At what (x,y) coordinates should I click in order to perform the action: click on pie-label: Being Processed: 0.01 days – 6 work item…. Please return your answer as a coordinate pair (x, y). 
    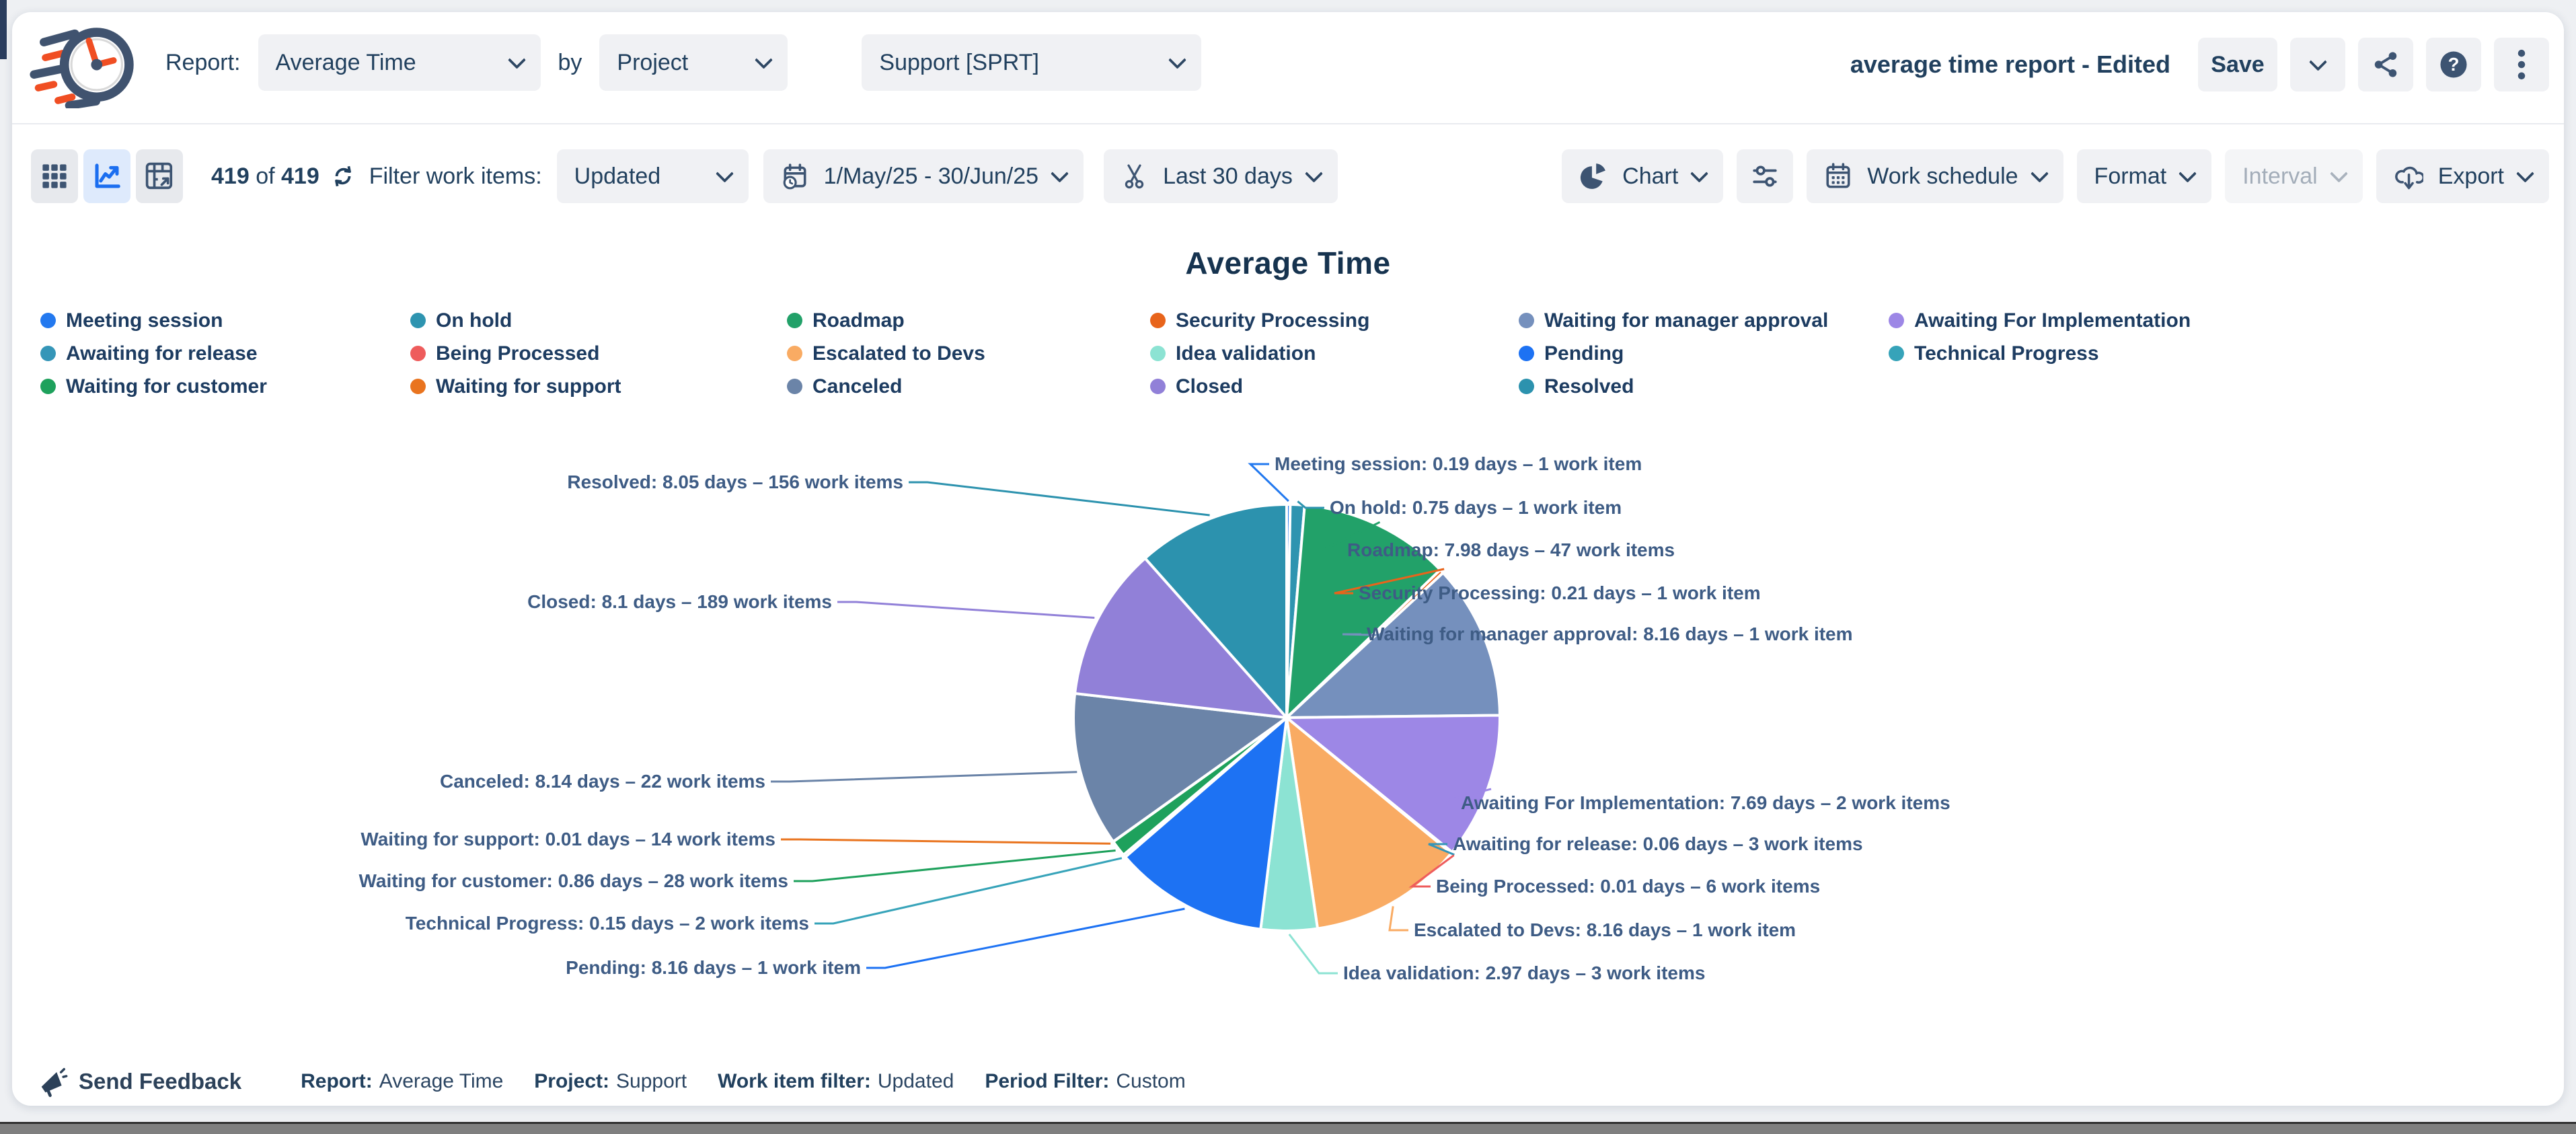
    Looking at the image, I should click on (1628, 886).